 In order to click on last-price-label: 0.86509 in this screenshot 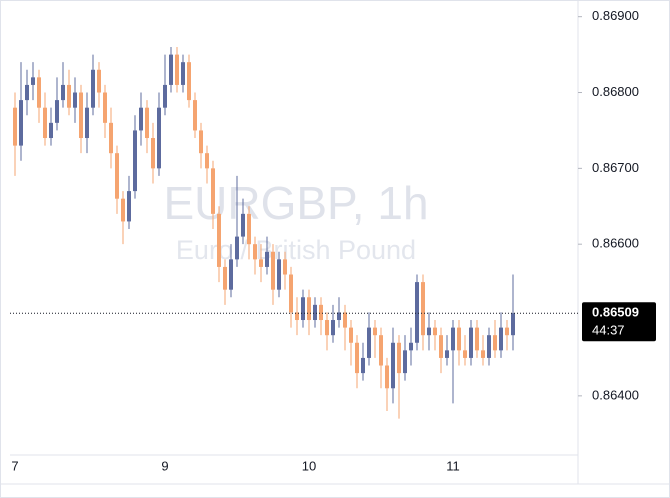, I will do `click(615, 312)`.